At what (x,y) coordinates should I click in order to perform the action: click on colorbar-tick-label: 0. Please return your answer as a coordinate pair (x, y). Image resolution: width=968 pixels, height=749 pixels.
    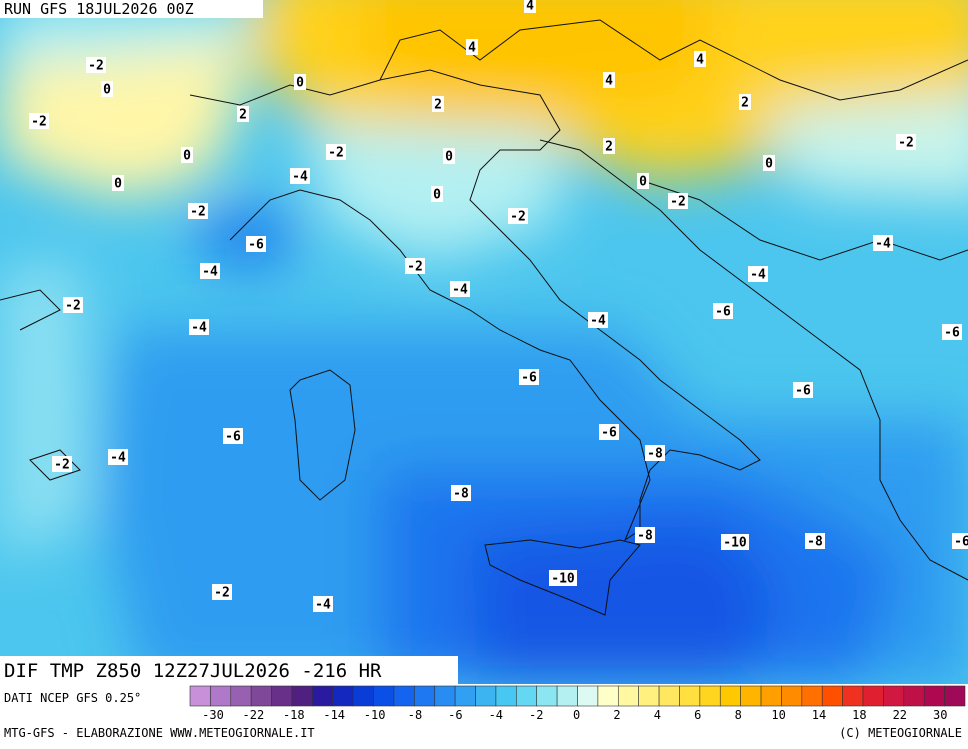
    Looking at the image, I should click on (576, 715).